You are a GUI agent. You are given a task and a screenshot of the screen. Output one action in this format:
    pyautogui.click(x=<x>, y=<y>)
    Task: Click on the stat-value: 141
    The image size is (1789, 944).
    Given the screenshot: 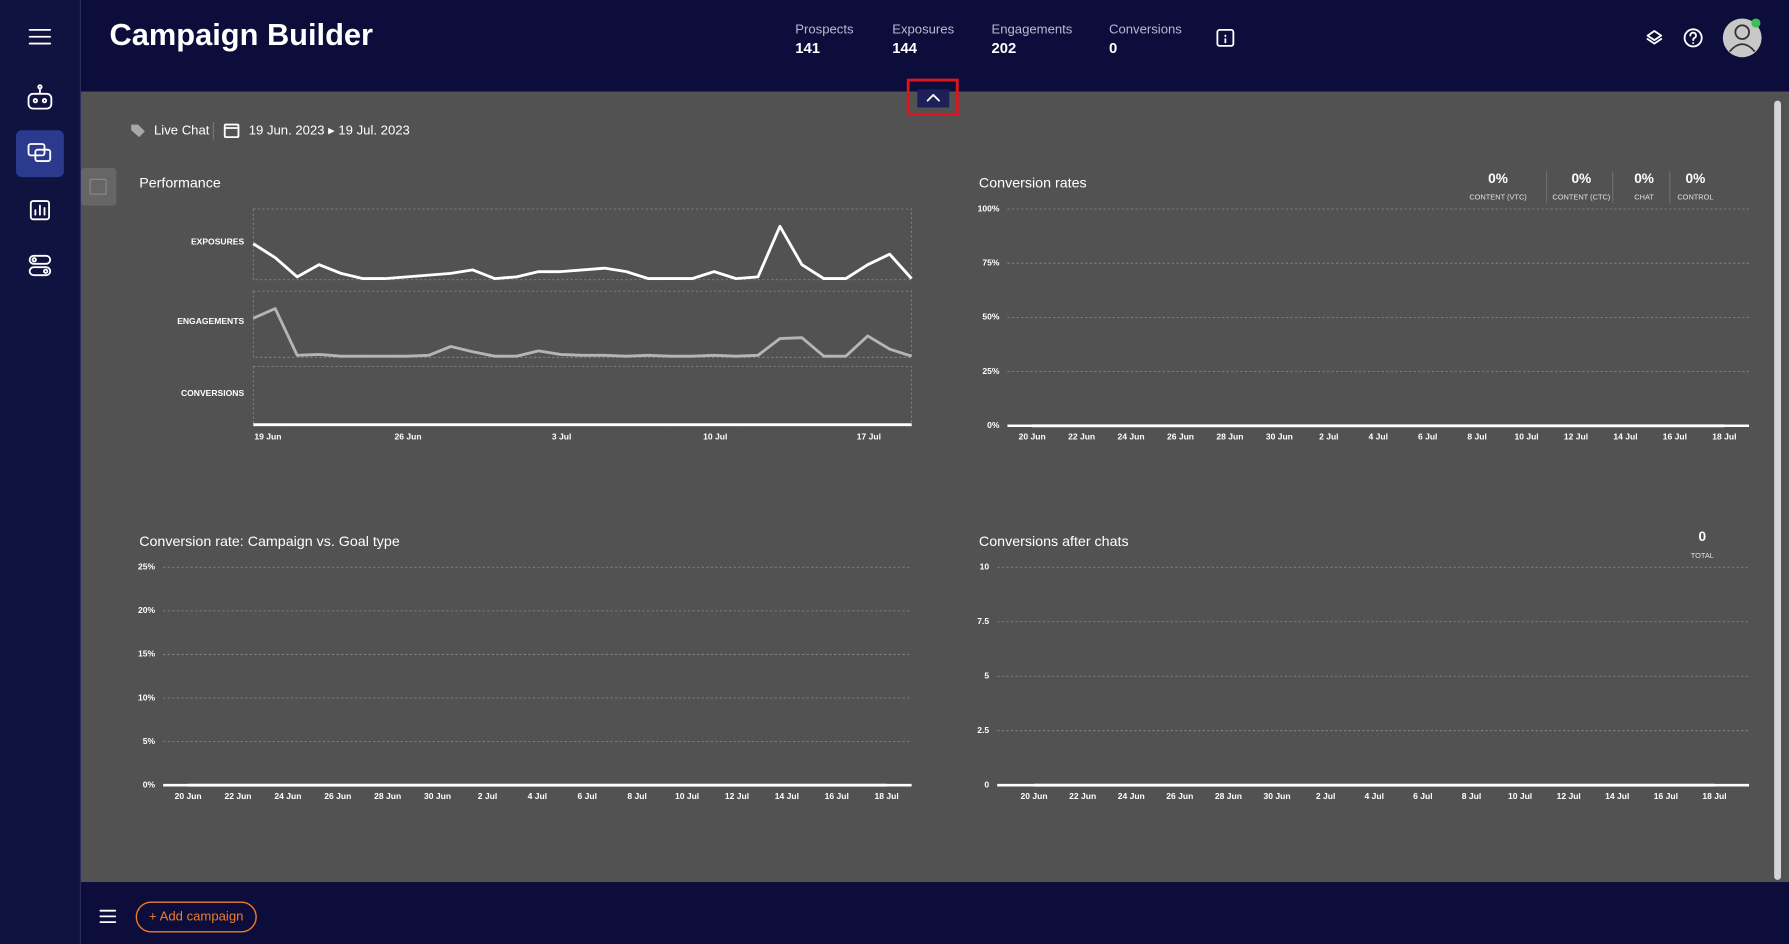 What is the action you would take?
    pyautogui.click(x=807, y=49)
    